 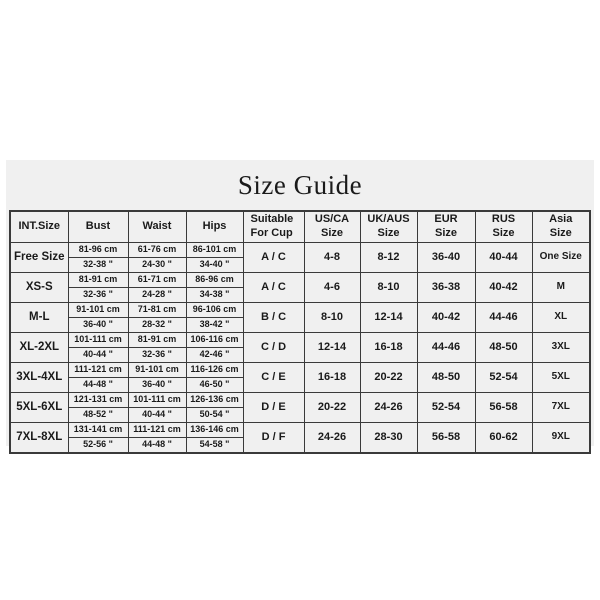 I want to click on cell-hips-in: 34-40 ", so click(x=214, y=265).